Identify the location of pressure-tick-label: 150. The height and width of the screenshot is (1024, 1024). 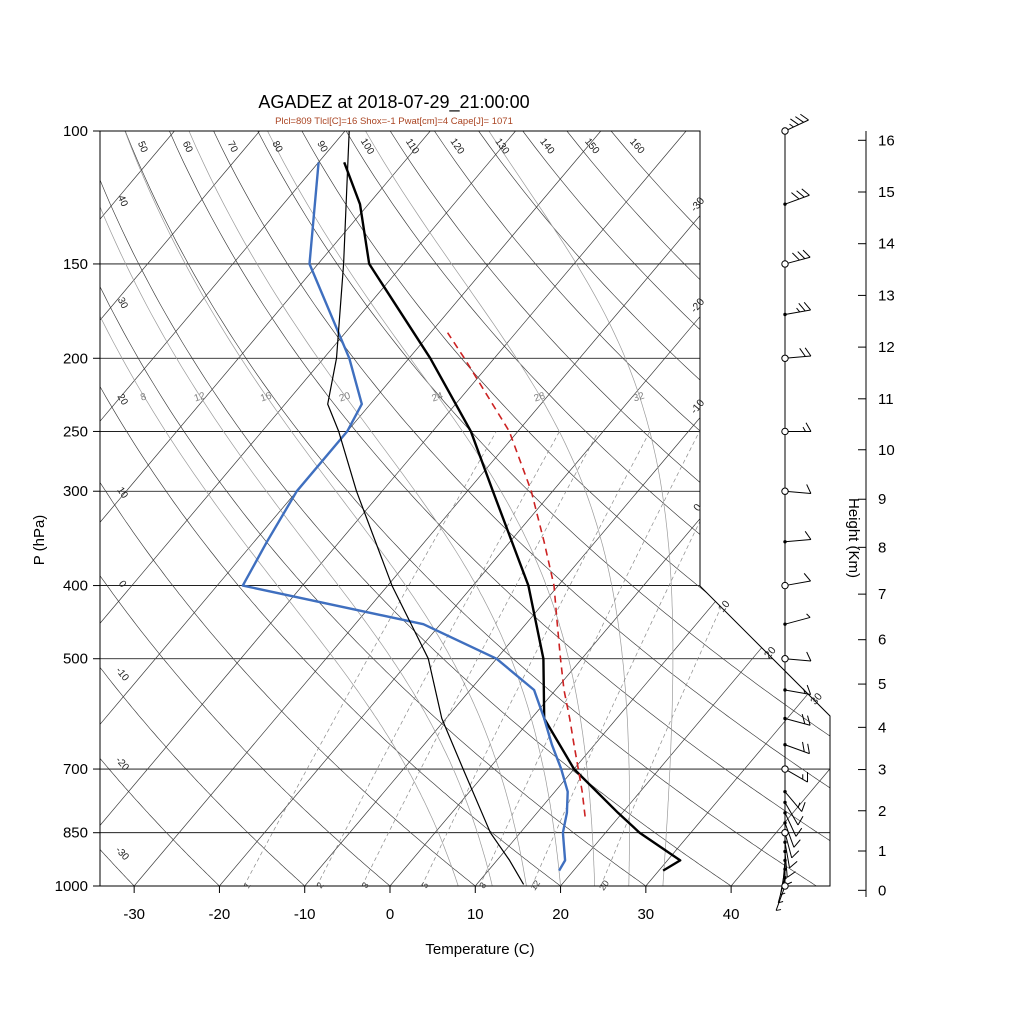
(75, 264).